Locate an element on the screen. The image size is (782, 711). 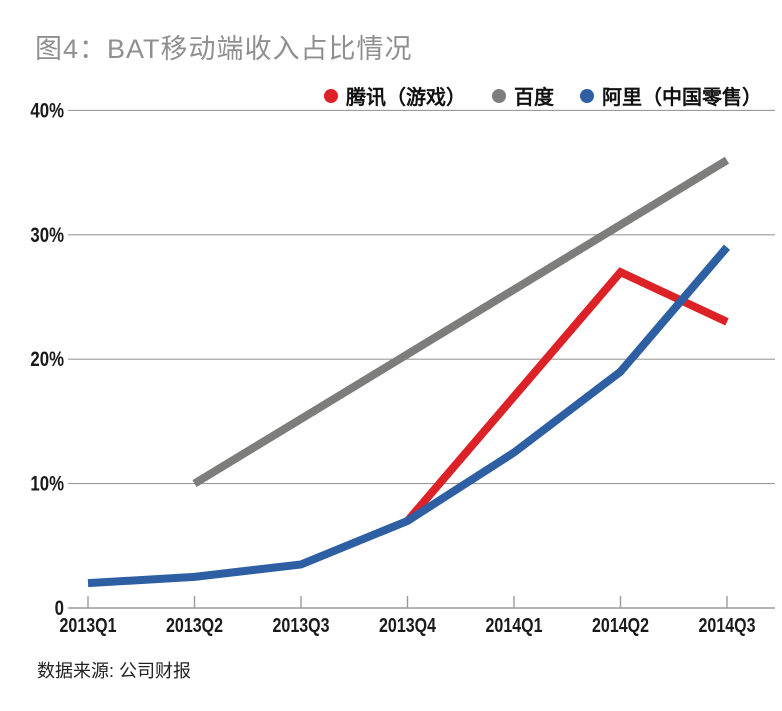
y-axis-tick-label: 0 is located at coordinates (59, 608).